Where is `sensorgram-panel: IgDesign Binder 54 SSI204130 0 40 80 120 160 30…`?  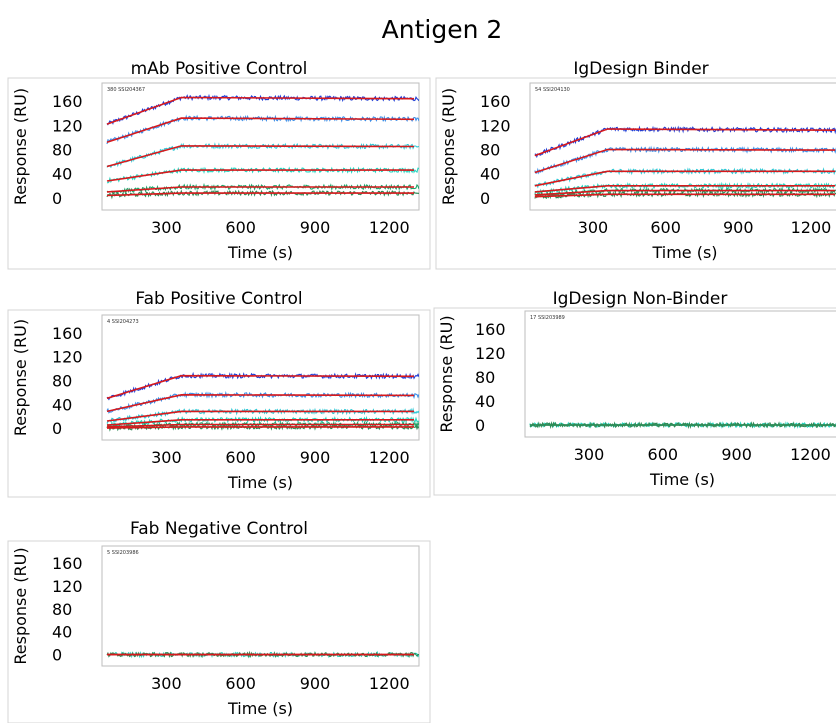 sensorgram-panel: IgDesign Binder 54 SSI204130 0 40 80 120 160 30… is located at coordinates (635, 164).